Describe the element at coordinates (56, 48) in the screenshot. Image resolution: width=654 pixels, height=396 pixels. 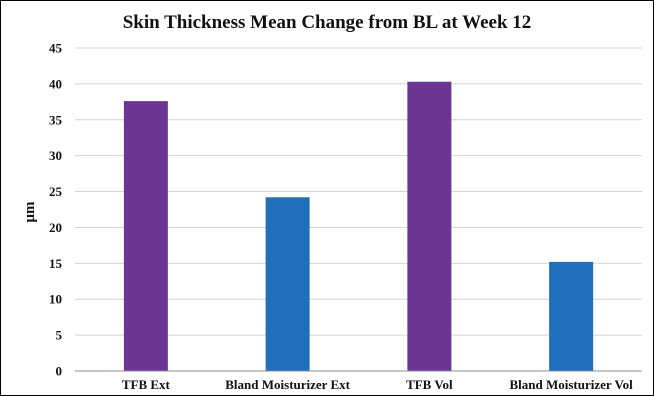
I see `y-tick-label: 45` at that location.